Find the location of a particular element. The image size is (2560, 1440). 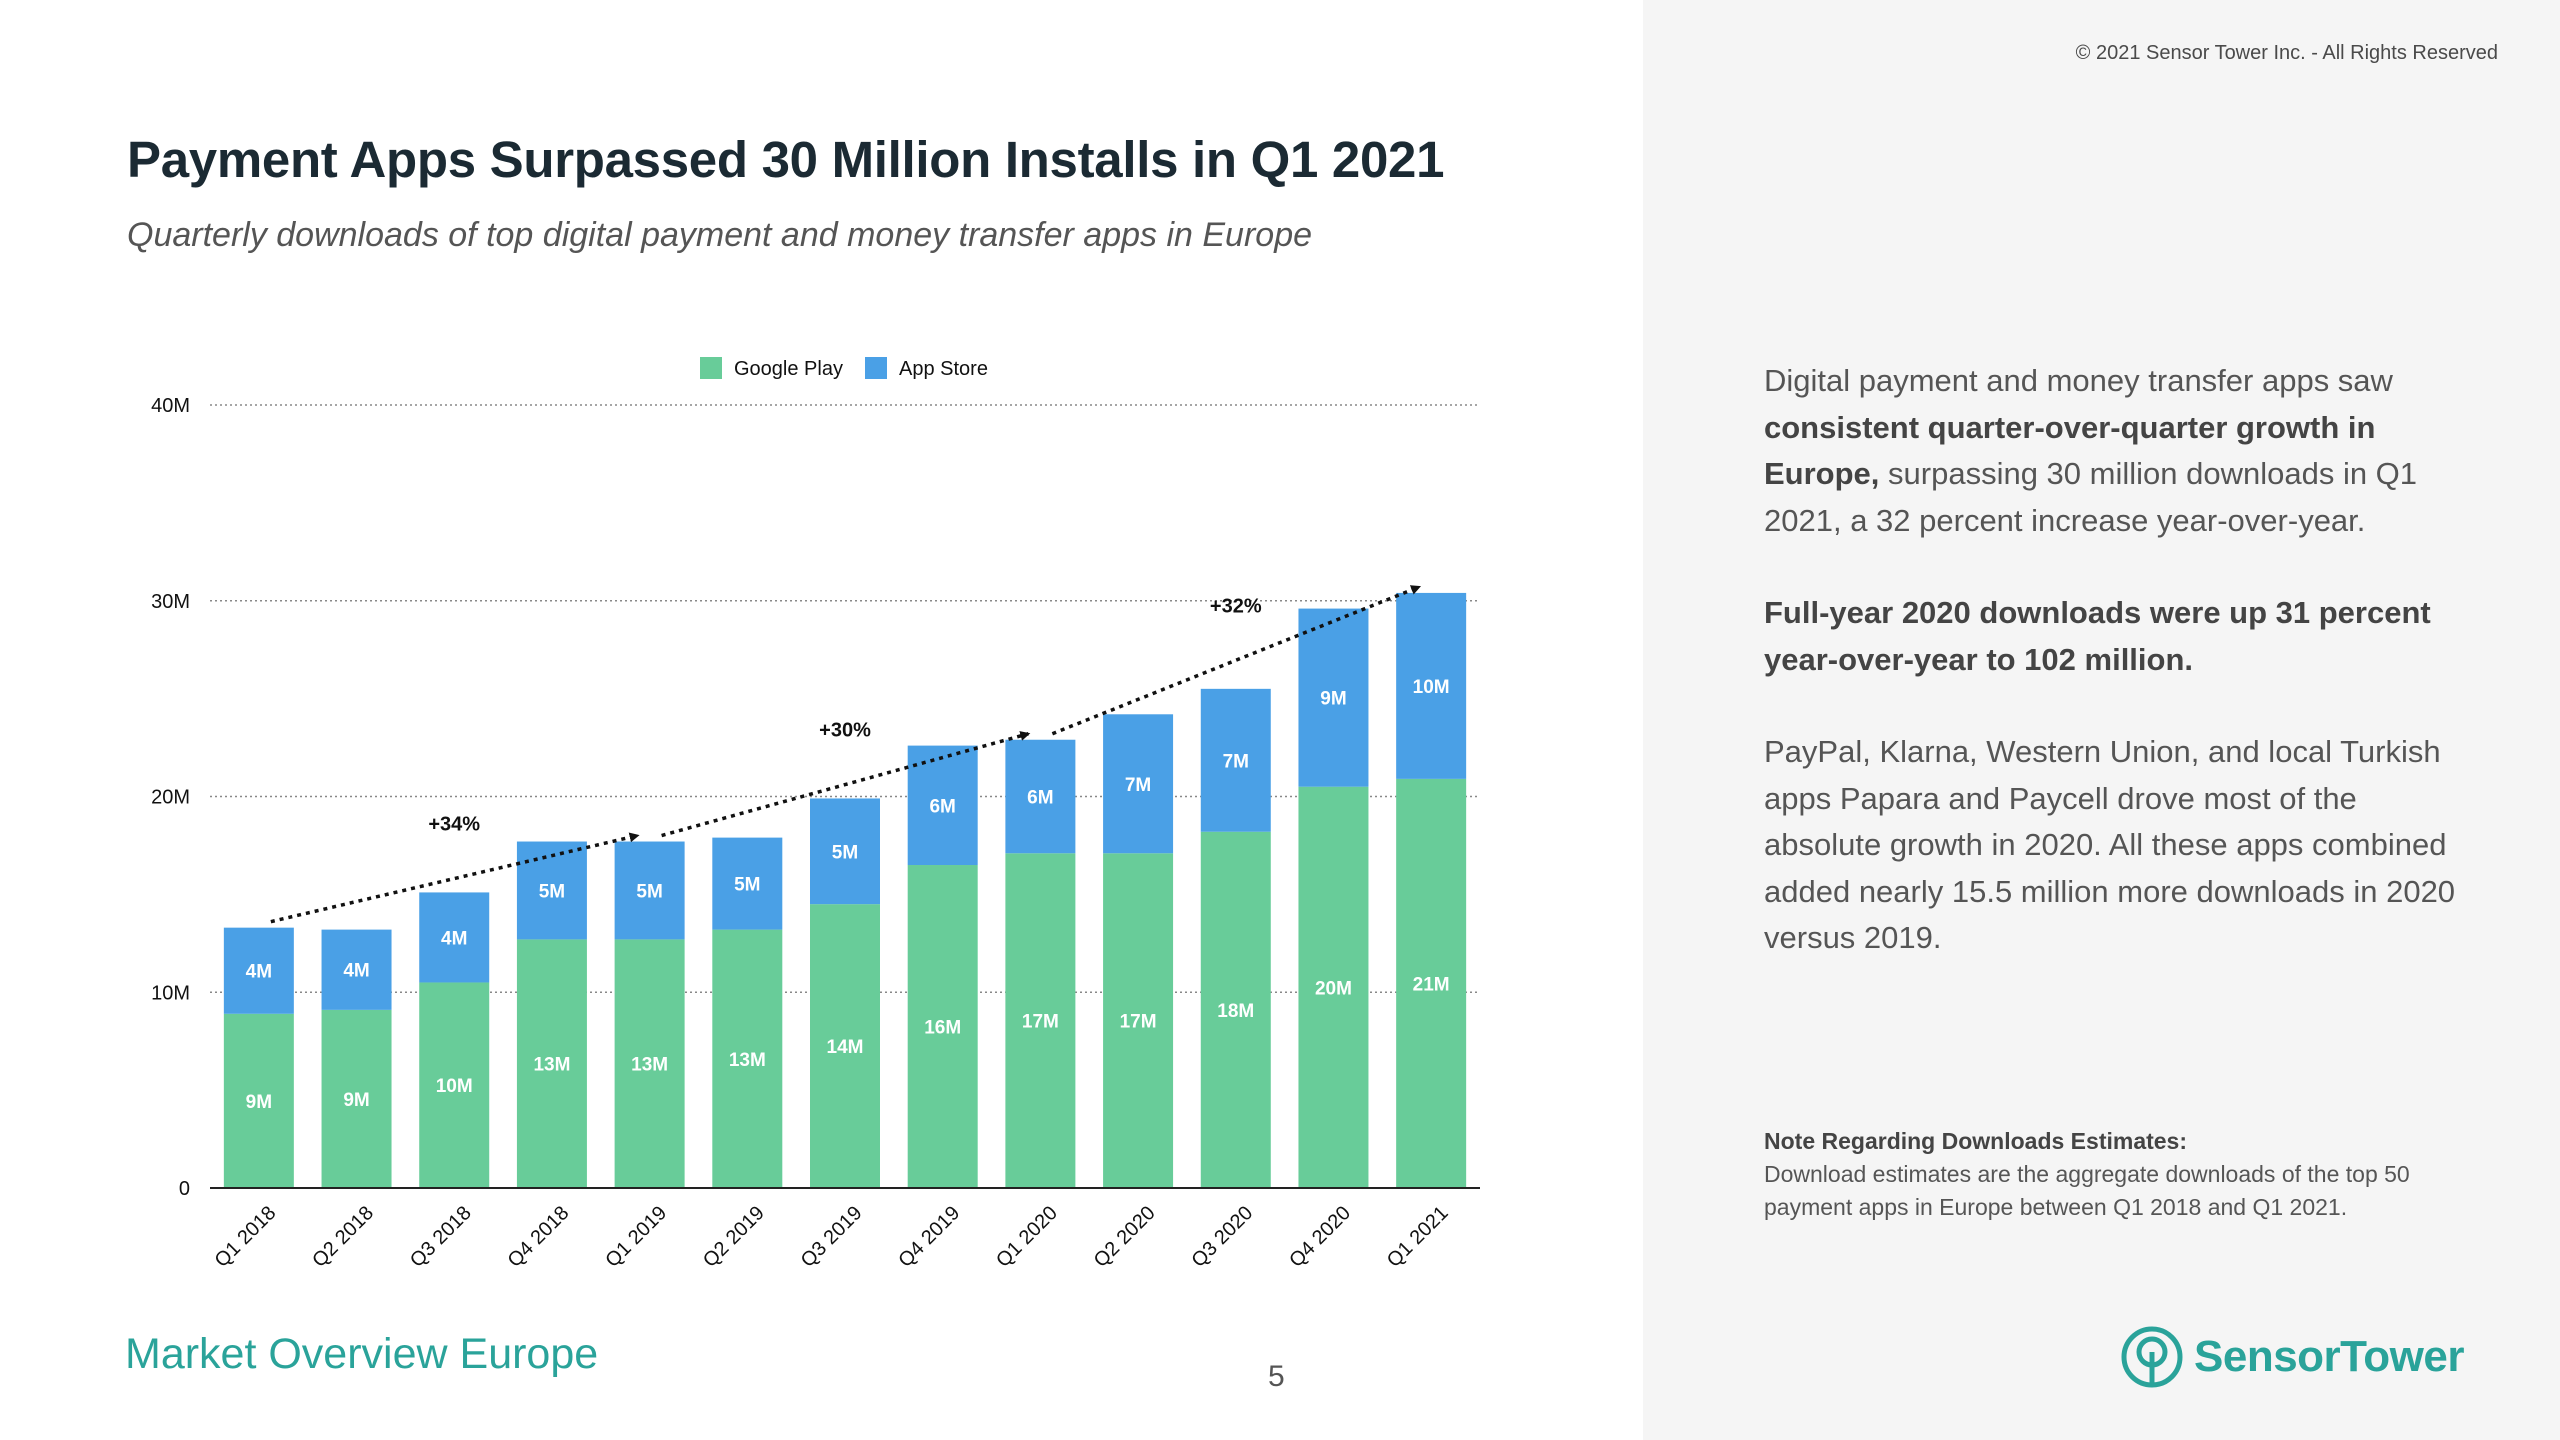

x-tick-label: Q4 2019 is located at coordinates (929, 1237).